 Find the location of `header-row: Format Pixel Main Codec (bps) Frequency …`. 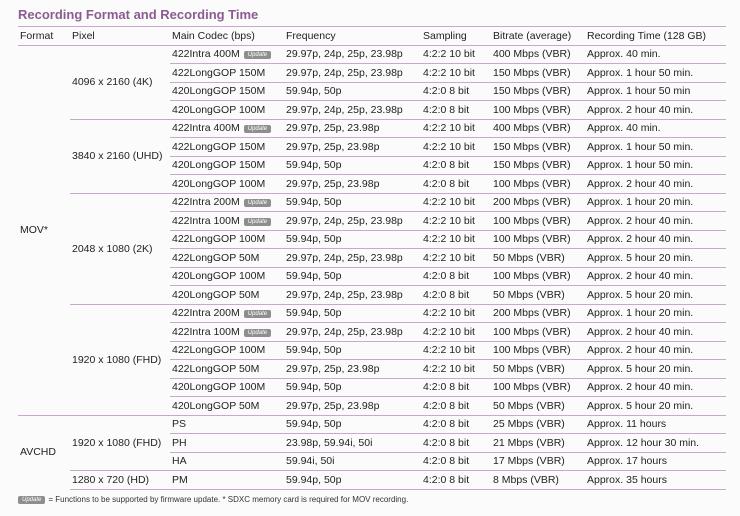

header-row: Format Pixel Main Codec (bps) Frequency … is located at coordinates (372, 36).